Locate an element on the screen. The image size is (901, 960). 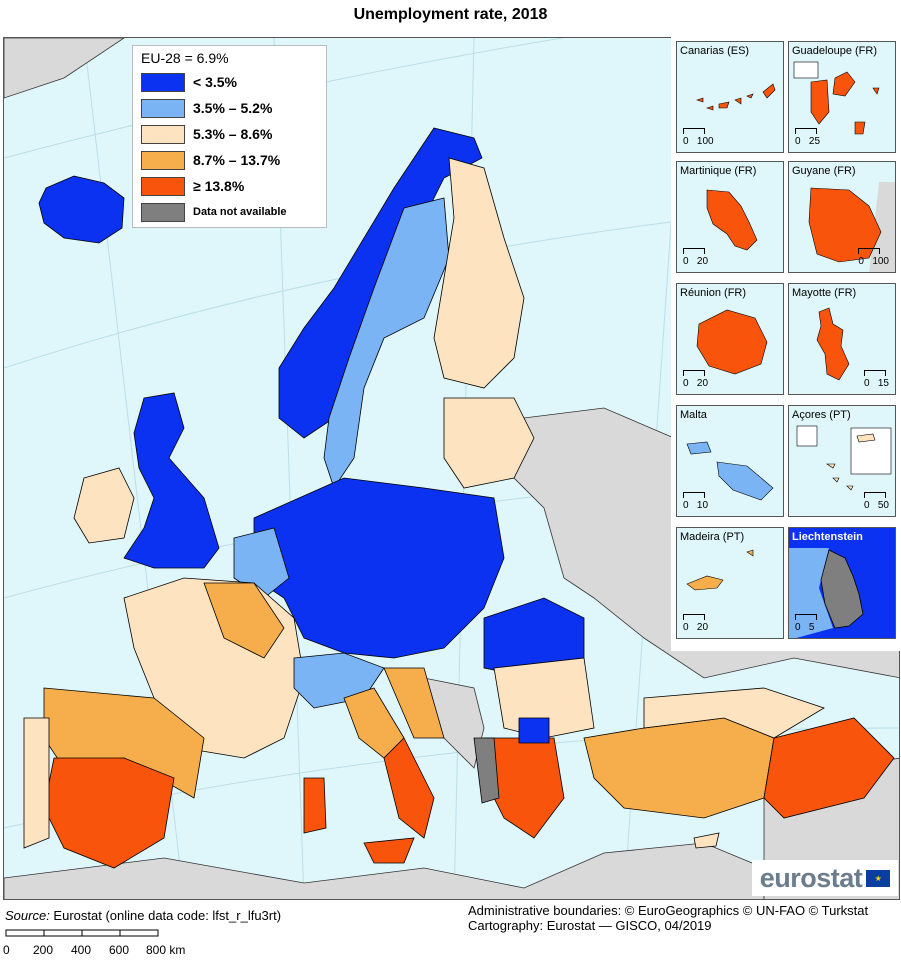
region-portugal is located at coordinates (36, 783).